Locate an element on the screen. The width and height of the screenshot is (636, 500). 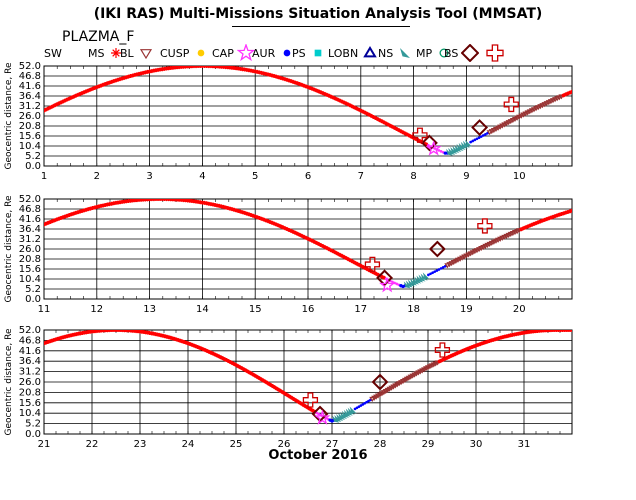
x-tick-label: 23 is located at coordinates (140, 444).